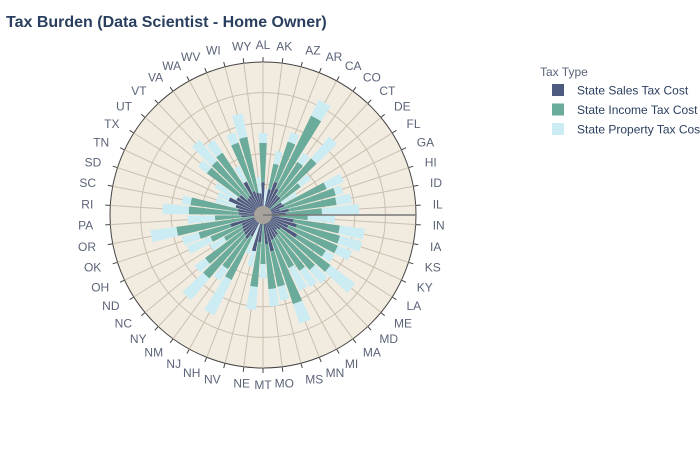  What do you see at coordinates (138, 339) in the screenshot?
I see `angular-label-ny: NY` at bounding box center [138, 339].